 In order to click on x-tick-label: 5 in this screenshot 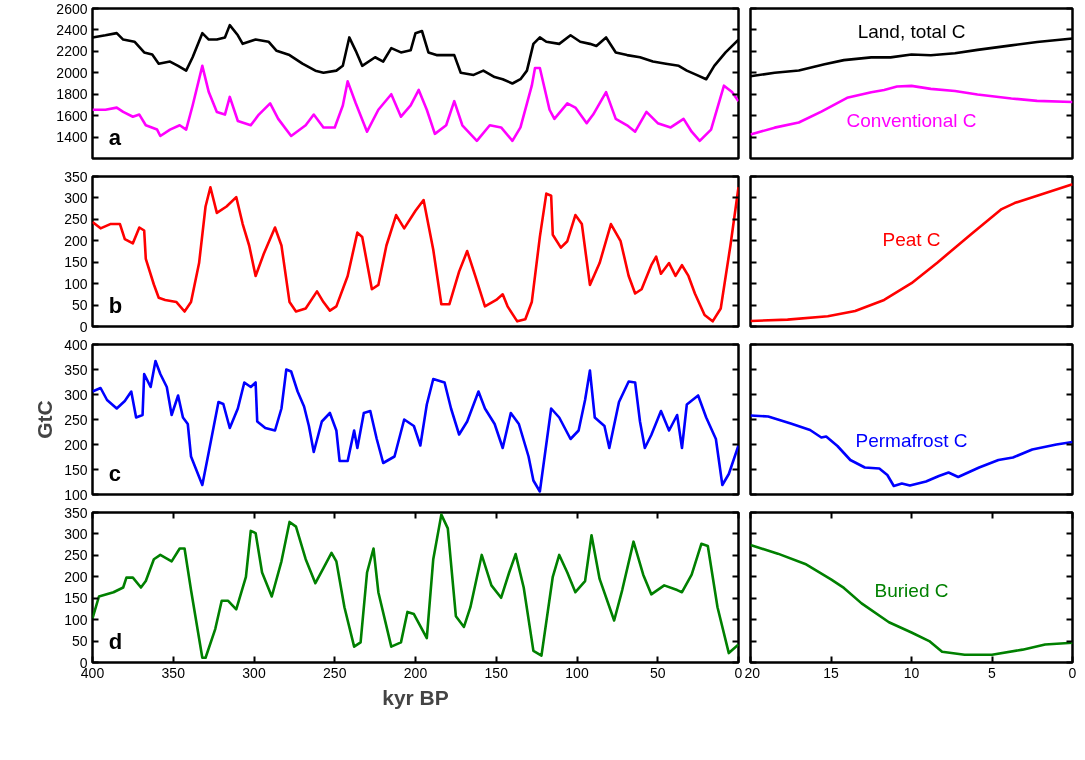, I will do `click(992, 672)`.